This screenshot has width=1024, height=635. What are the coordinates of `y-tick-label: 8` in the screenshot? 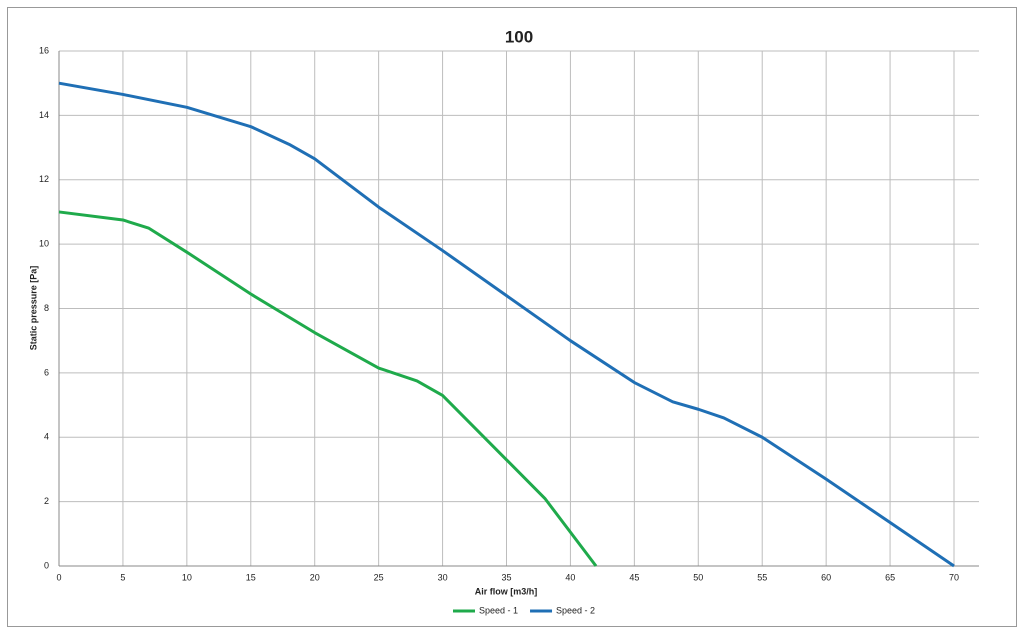 It's located at (46, 308).